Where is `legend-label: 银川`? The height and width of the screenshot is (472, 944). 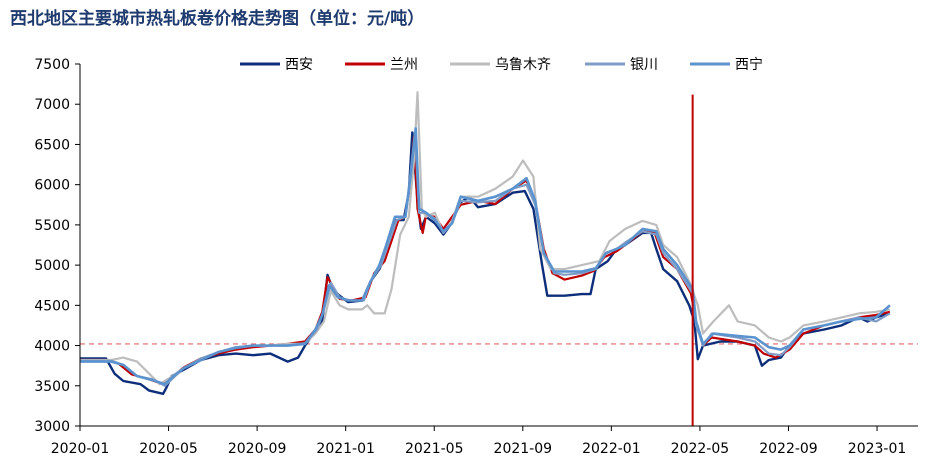
legend-label: 银川 is located at coordinates (644, 65).